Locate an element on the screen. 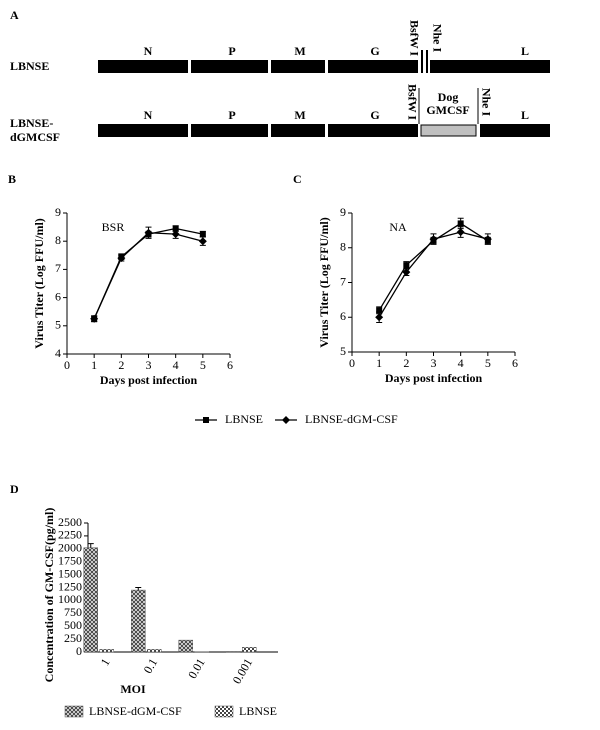  y-tick-label: 6 is located at coordinates (58, 296).